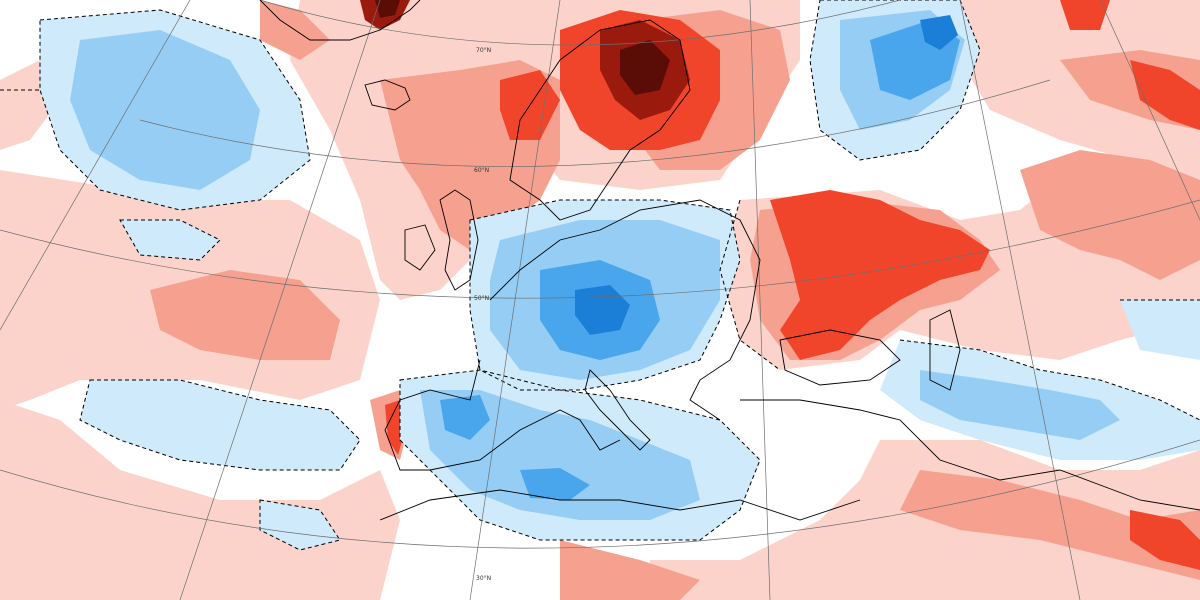 This screenshot has height=600, width=1200. I want to click on latitude-label-30n: 30°N, so click(483, 578).